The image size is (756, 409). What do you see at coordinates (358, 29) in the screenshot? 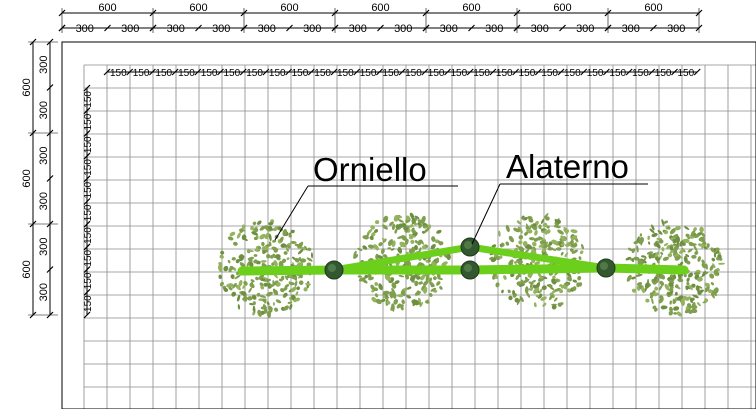
I see `top-minor-dim-label: 300` at bounding box center [358, 29].